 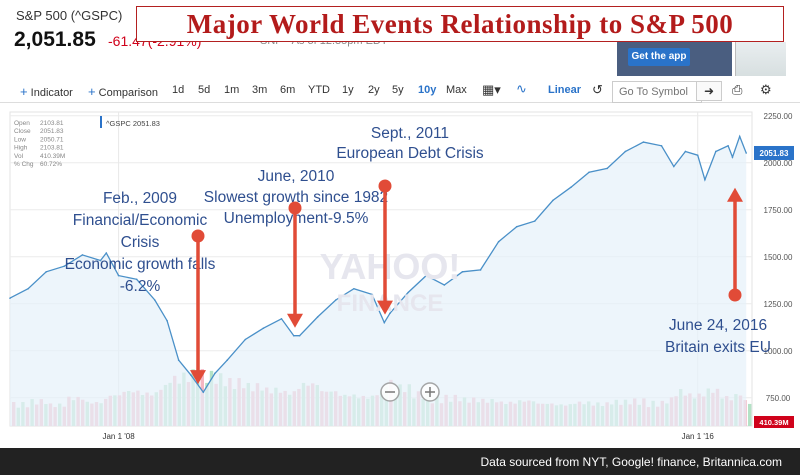 I want to click on watermark-yahoo: YAHOO!, so click(x=390, y=266).